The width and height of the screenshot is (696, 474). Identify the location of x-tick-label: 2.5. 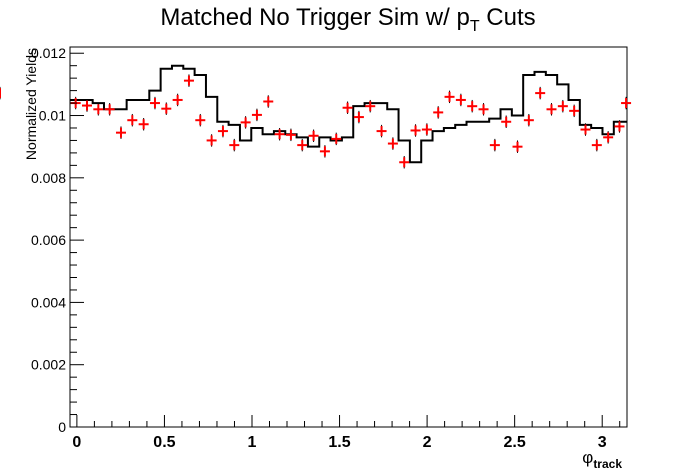
(515, 442).